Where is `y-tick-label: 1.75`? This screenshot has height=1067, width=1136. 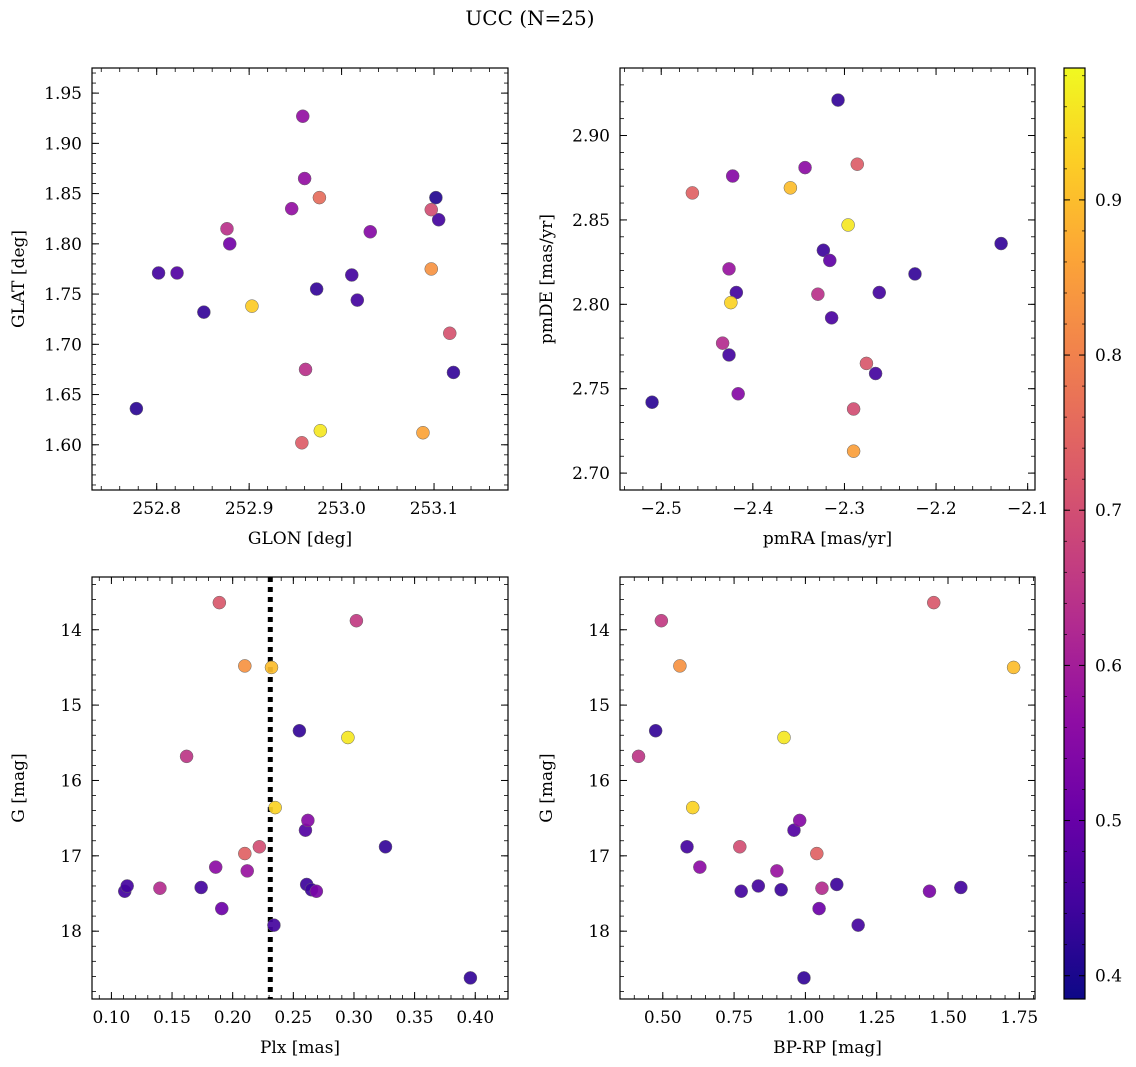 y-tick-label: 1.75 is located at coordinates (63, 295).